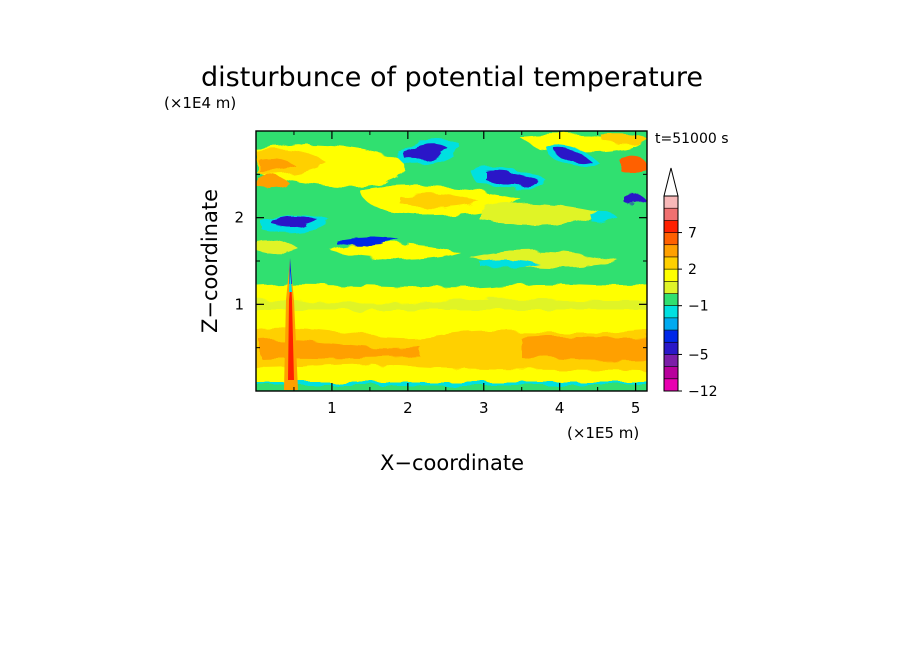 This screenshot has height=654, width=904. What do you see at coordinates (692, 139) in the screenshot?
I see `time-label: t=51000 s` at bounding box center [692, 139].